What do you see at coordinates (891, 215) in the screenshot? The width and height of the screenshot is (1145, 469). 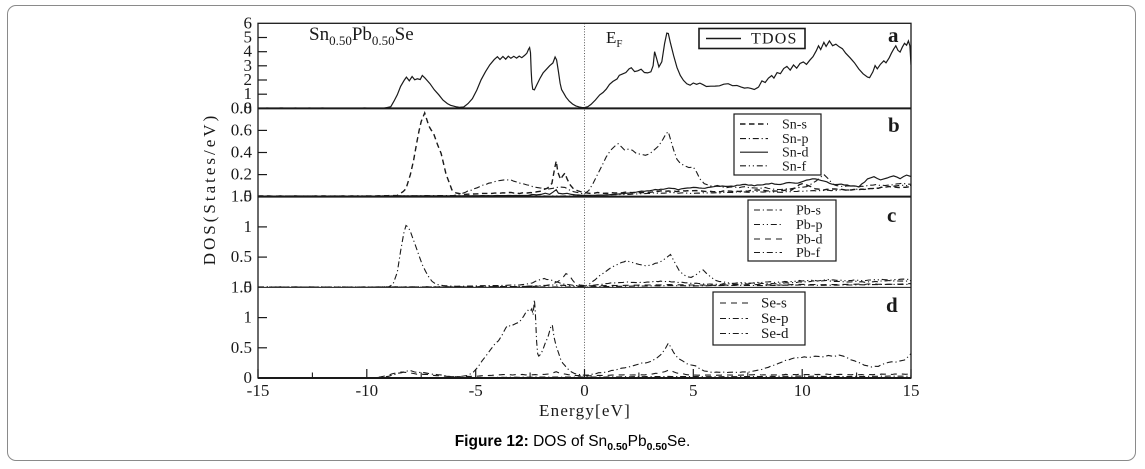 I see `svg-text: c` at bounding box center [891, 215].